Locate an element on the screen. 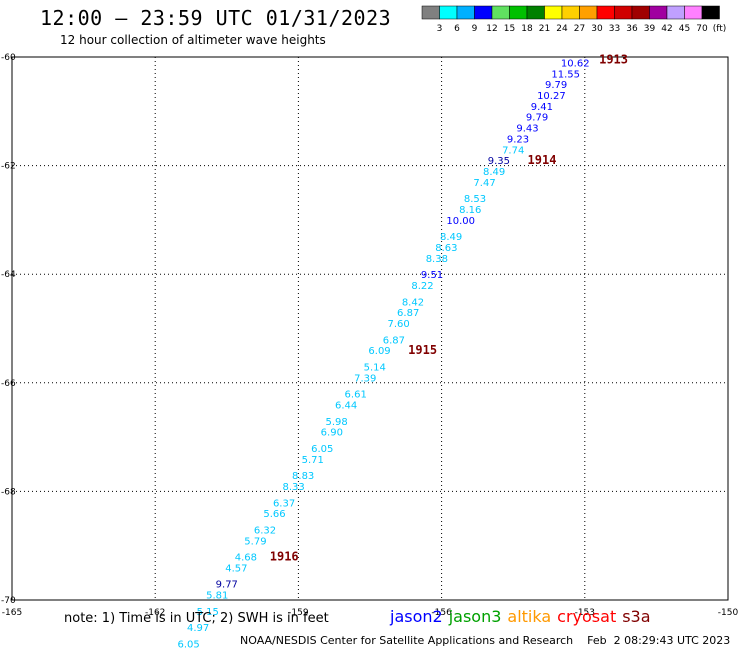 The image size is (740, 650). wave-height-point: 8.63 is located at coordinates (446, 248).